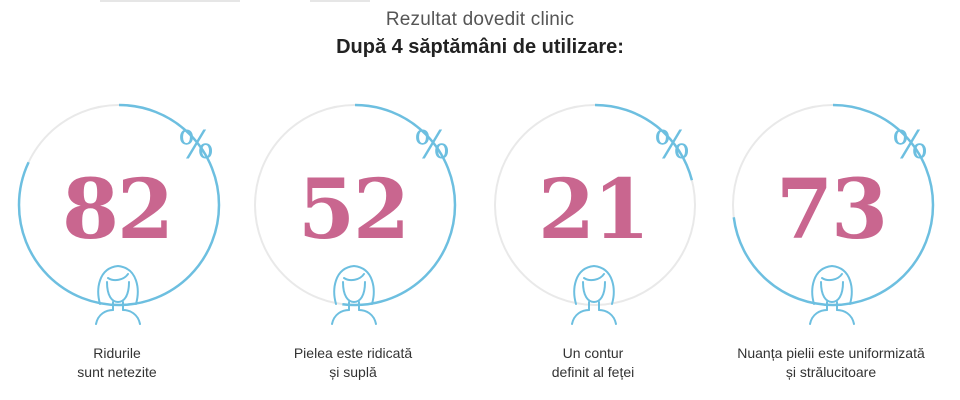  I want to click on stat-value: 21, so click(593, 210).